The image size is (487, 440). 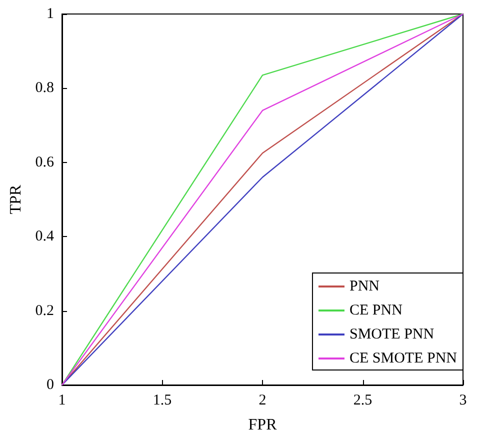 What do you see at coordinates (62, 400) in the screenshot?
I see `x-tick-label: 1` at bounding box center [62, 400].